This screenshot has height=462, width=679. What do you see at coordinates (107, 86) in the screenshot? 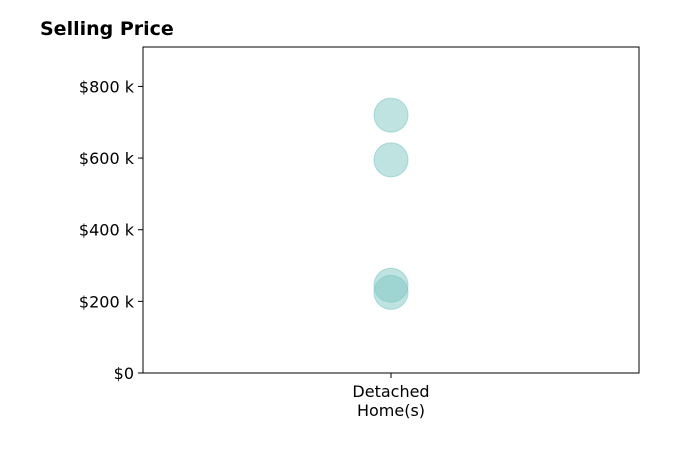
I see `y-tick-label: $800 k` at bounding box center [107, 86].